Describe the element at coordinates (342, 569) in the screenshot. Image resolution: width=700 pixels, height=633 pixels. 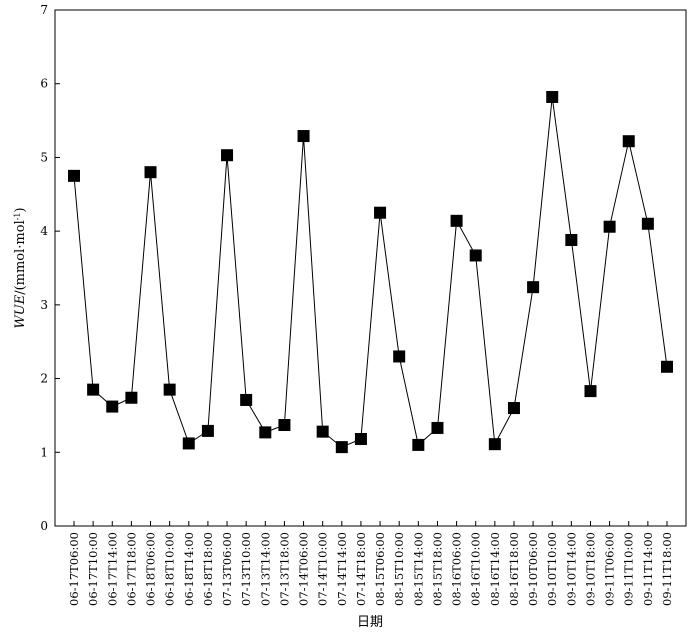
I see `x-tick-label: 07-14T14:00` at that location.